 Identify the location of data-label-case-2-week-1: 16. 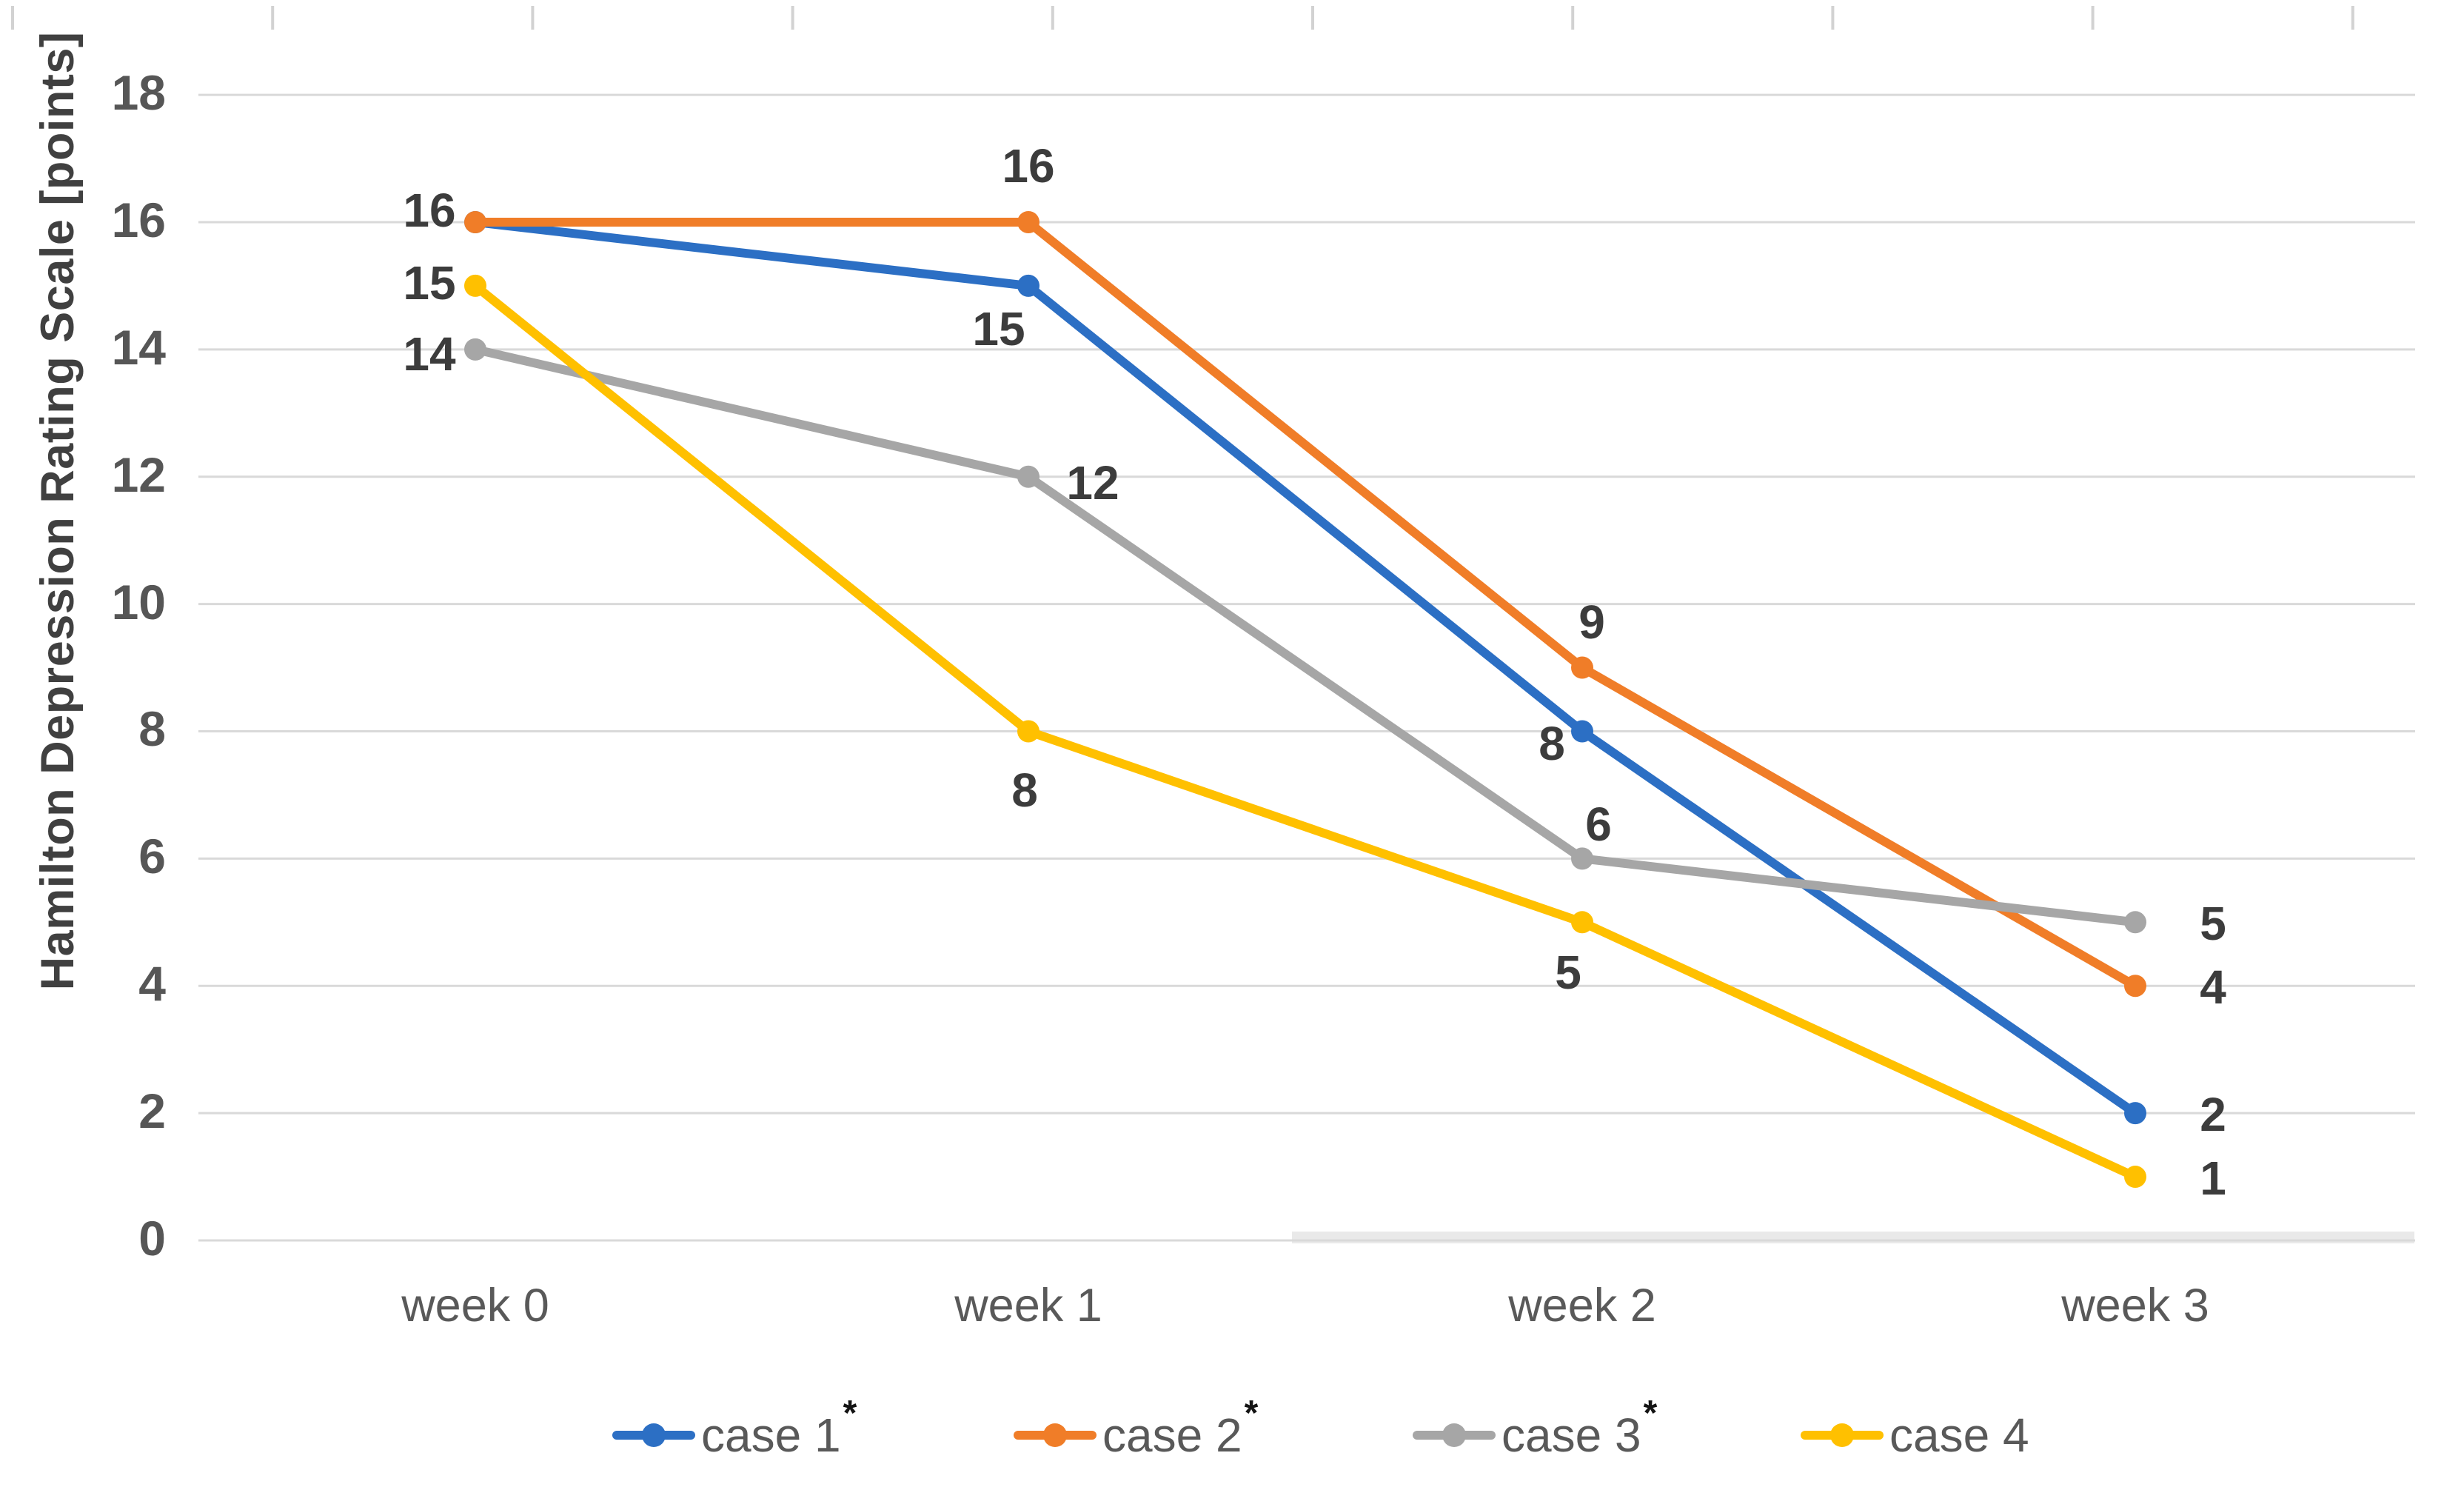
(1028, 165).